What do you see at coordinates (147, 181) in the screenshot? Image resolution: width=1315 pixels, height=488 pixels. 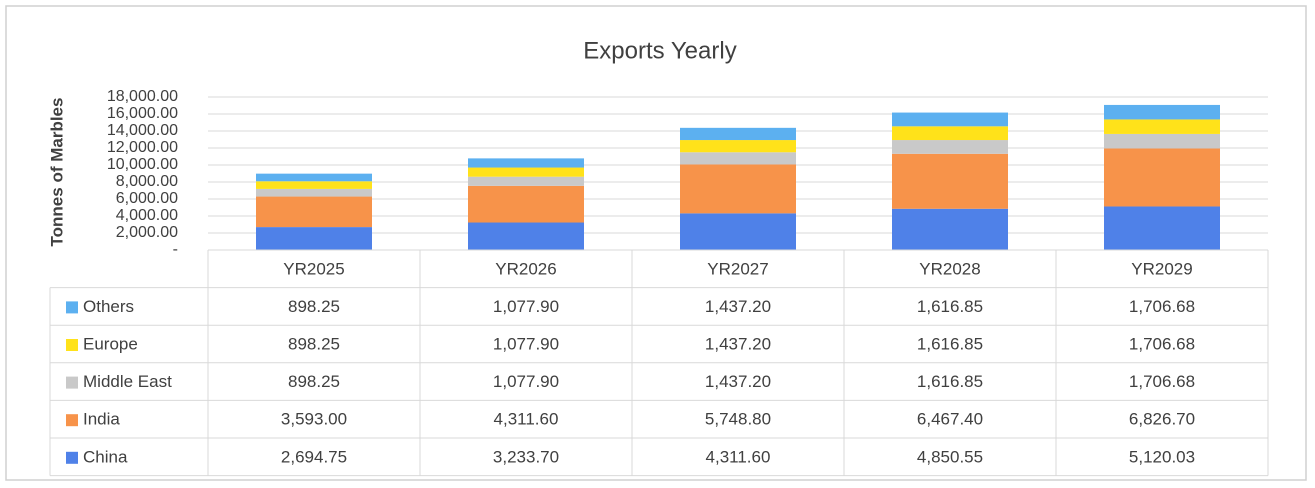 I see `y-tick-label: 8,000.00` at bounding box center [147, 181].